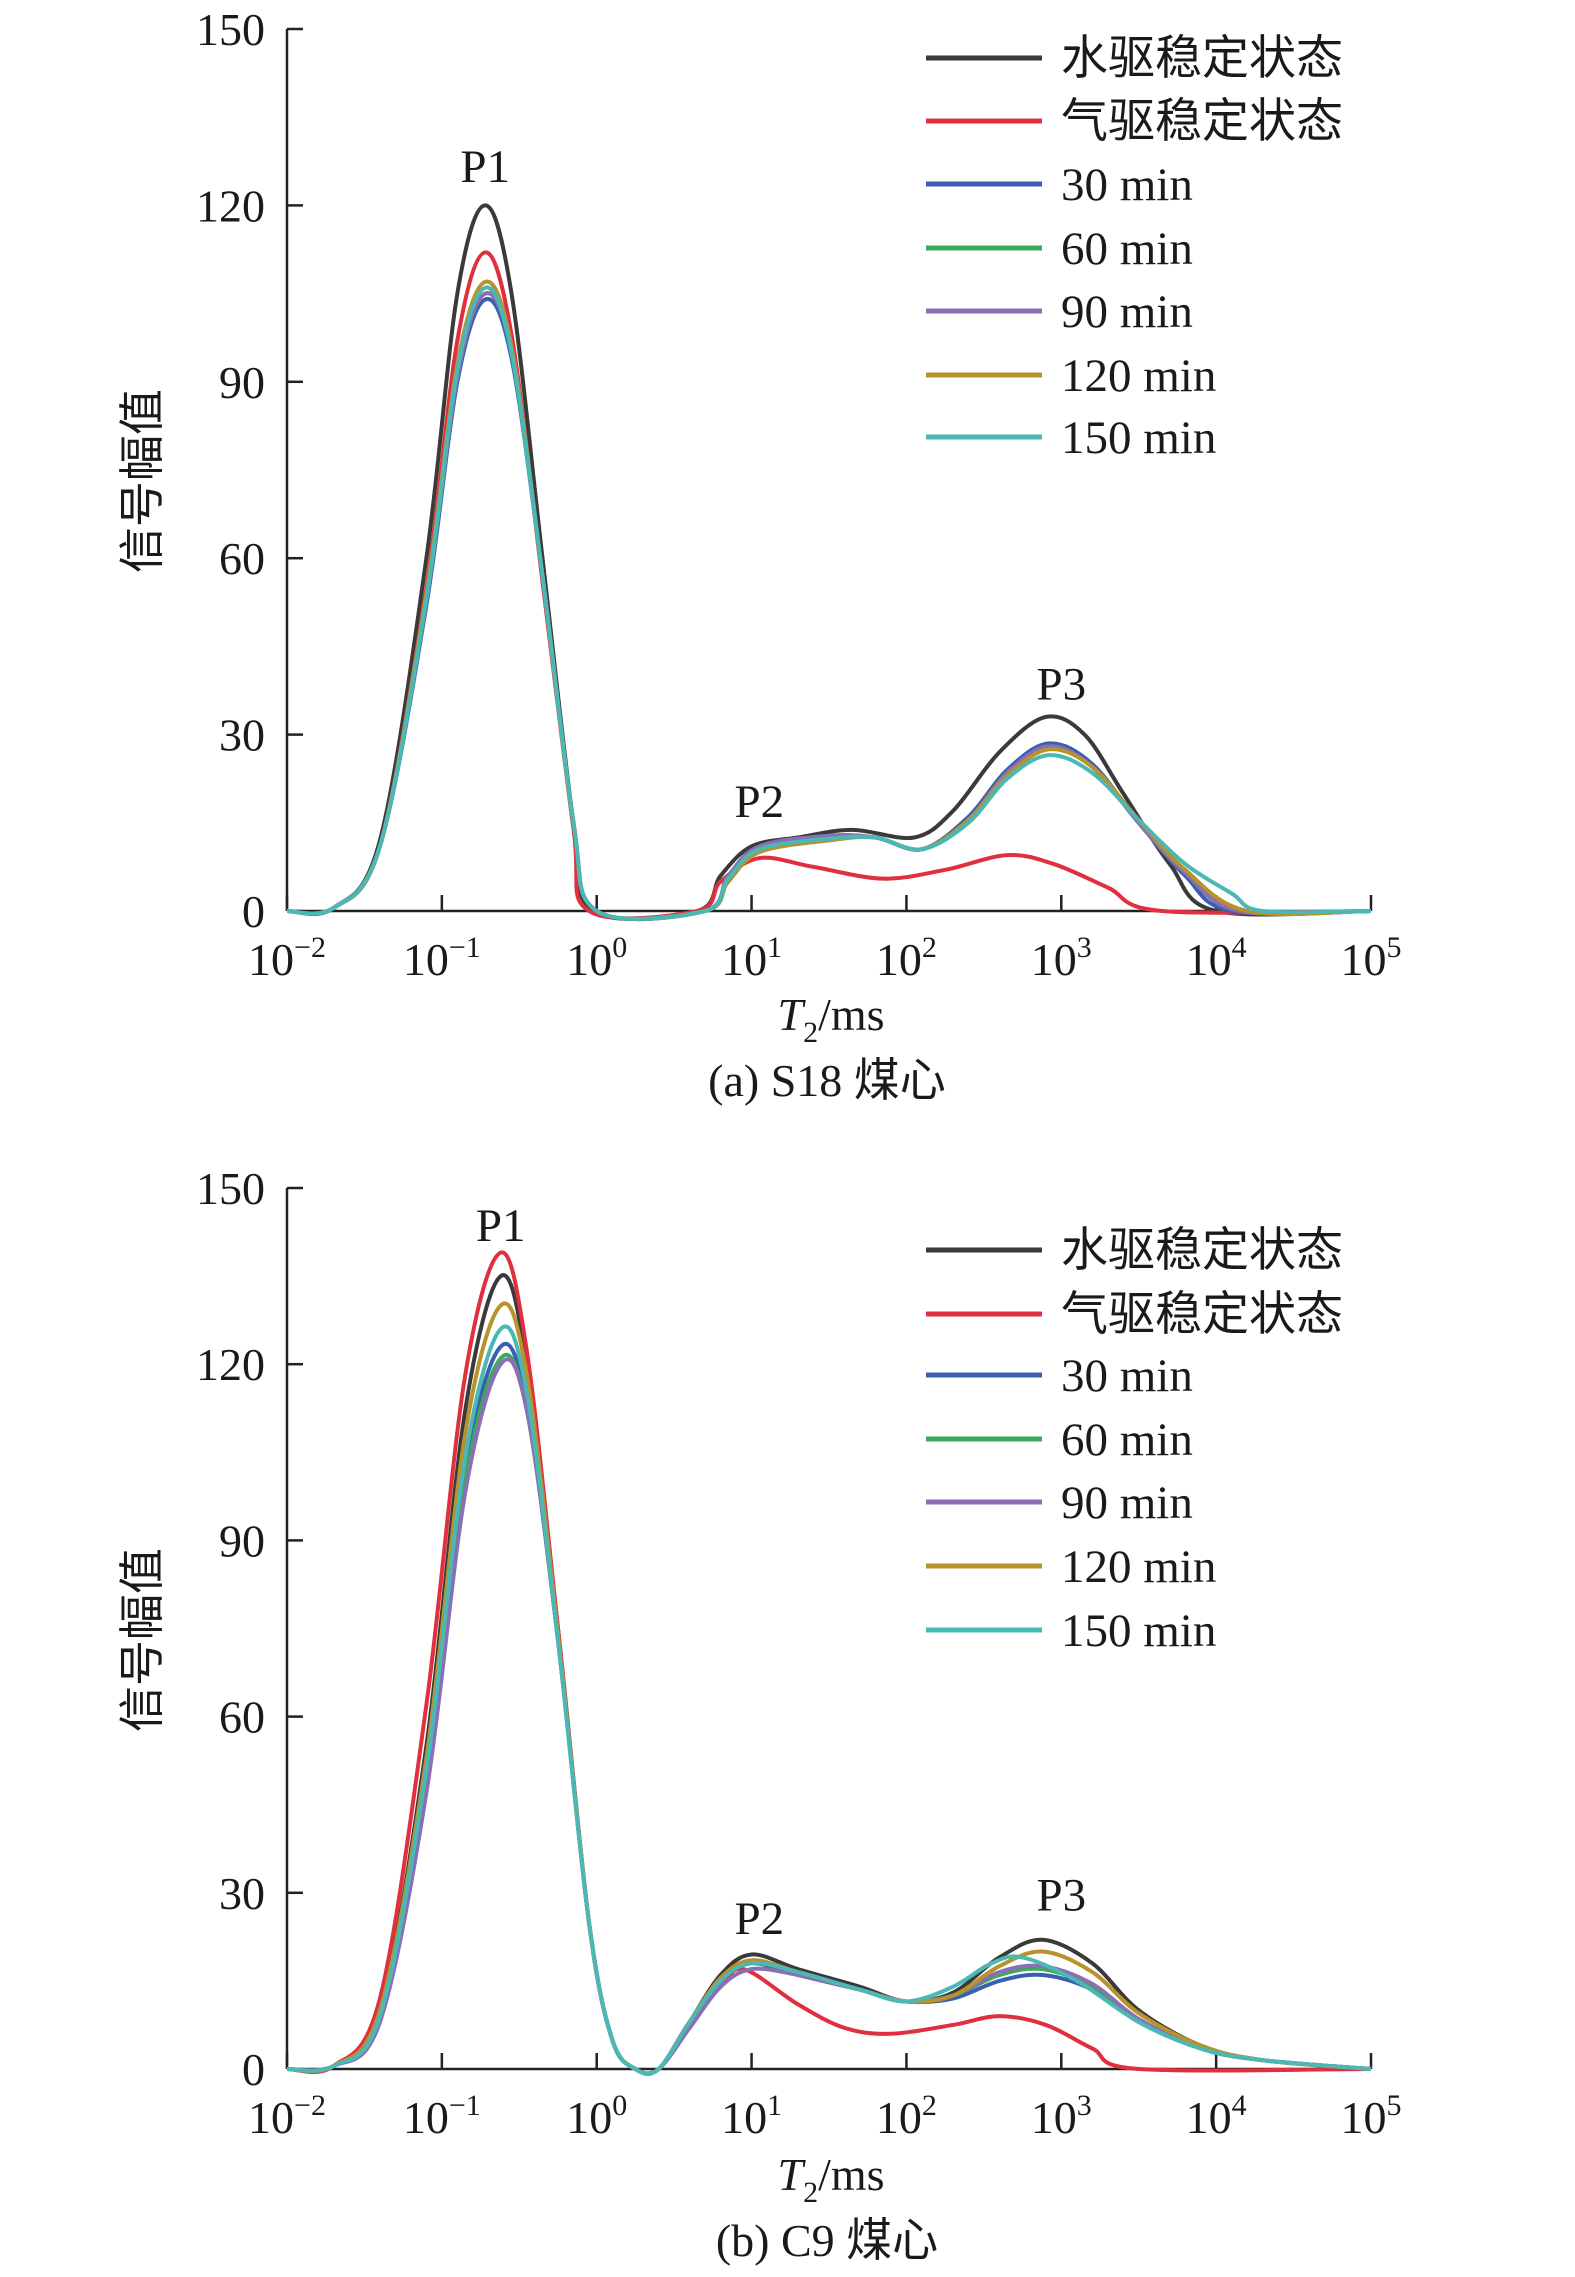  Describe the element at coordinates (827, 2240) in the screenshot. I see `chart-caption: (b) C9 煤心` at that location.